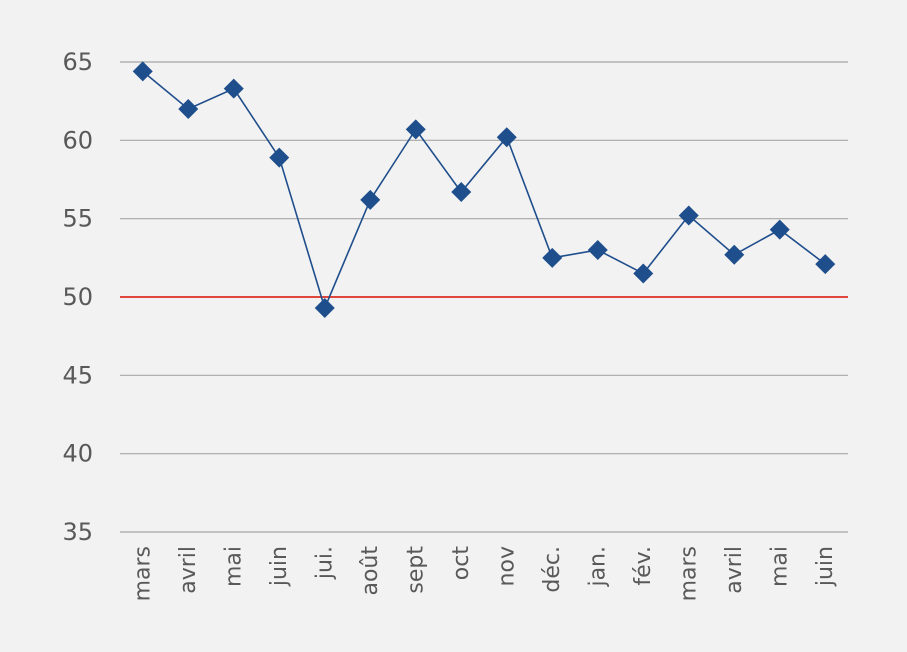 The width and height of the screenshot is (907, 652). Describe the element at coordinates (370, 571) in the screenshot. I see `x-tick-label: août` at that location.